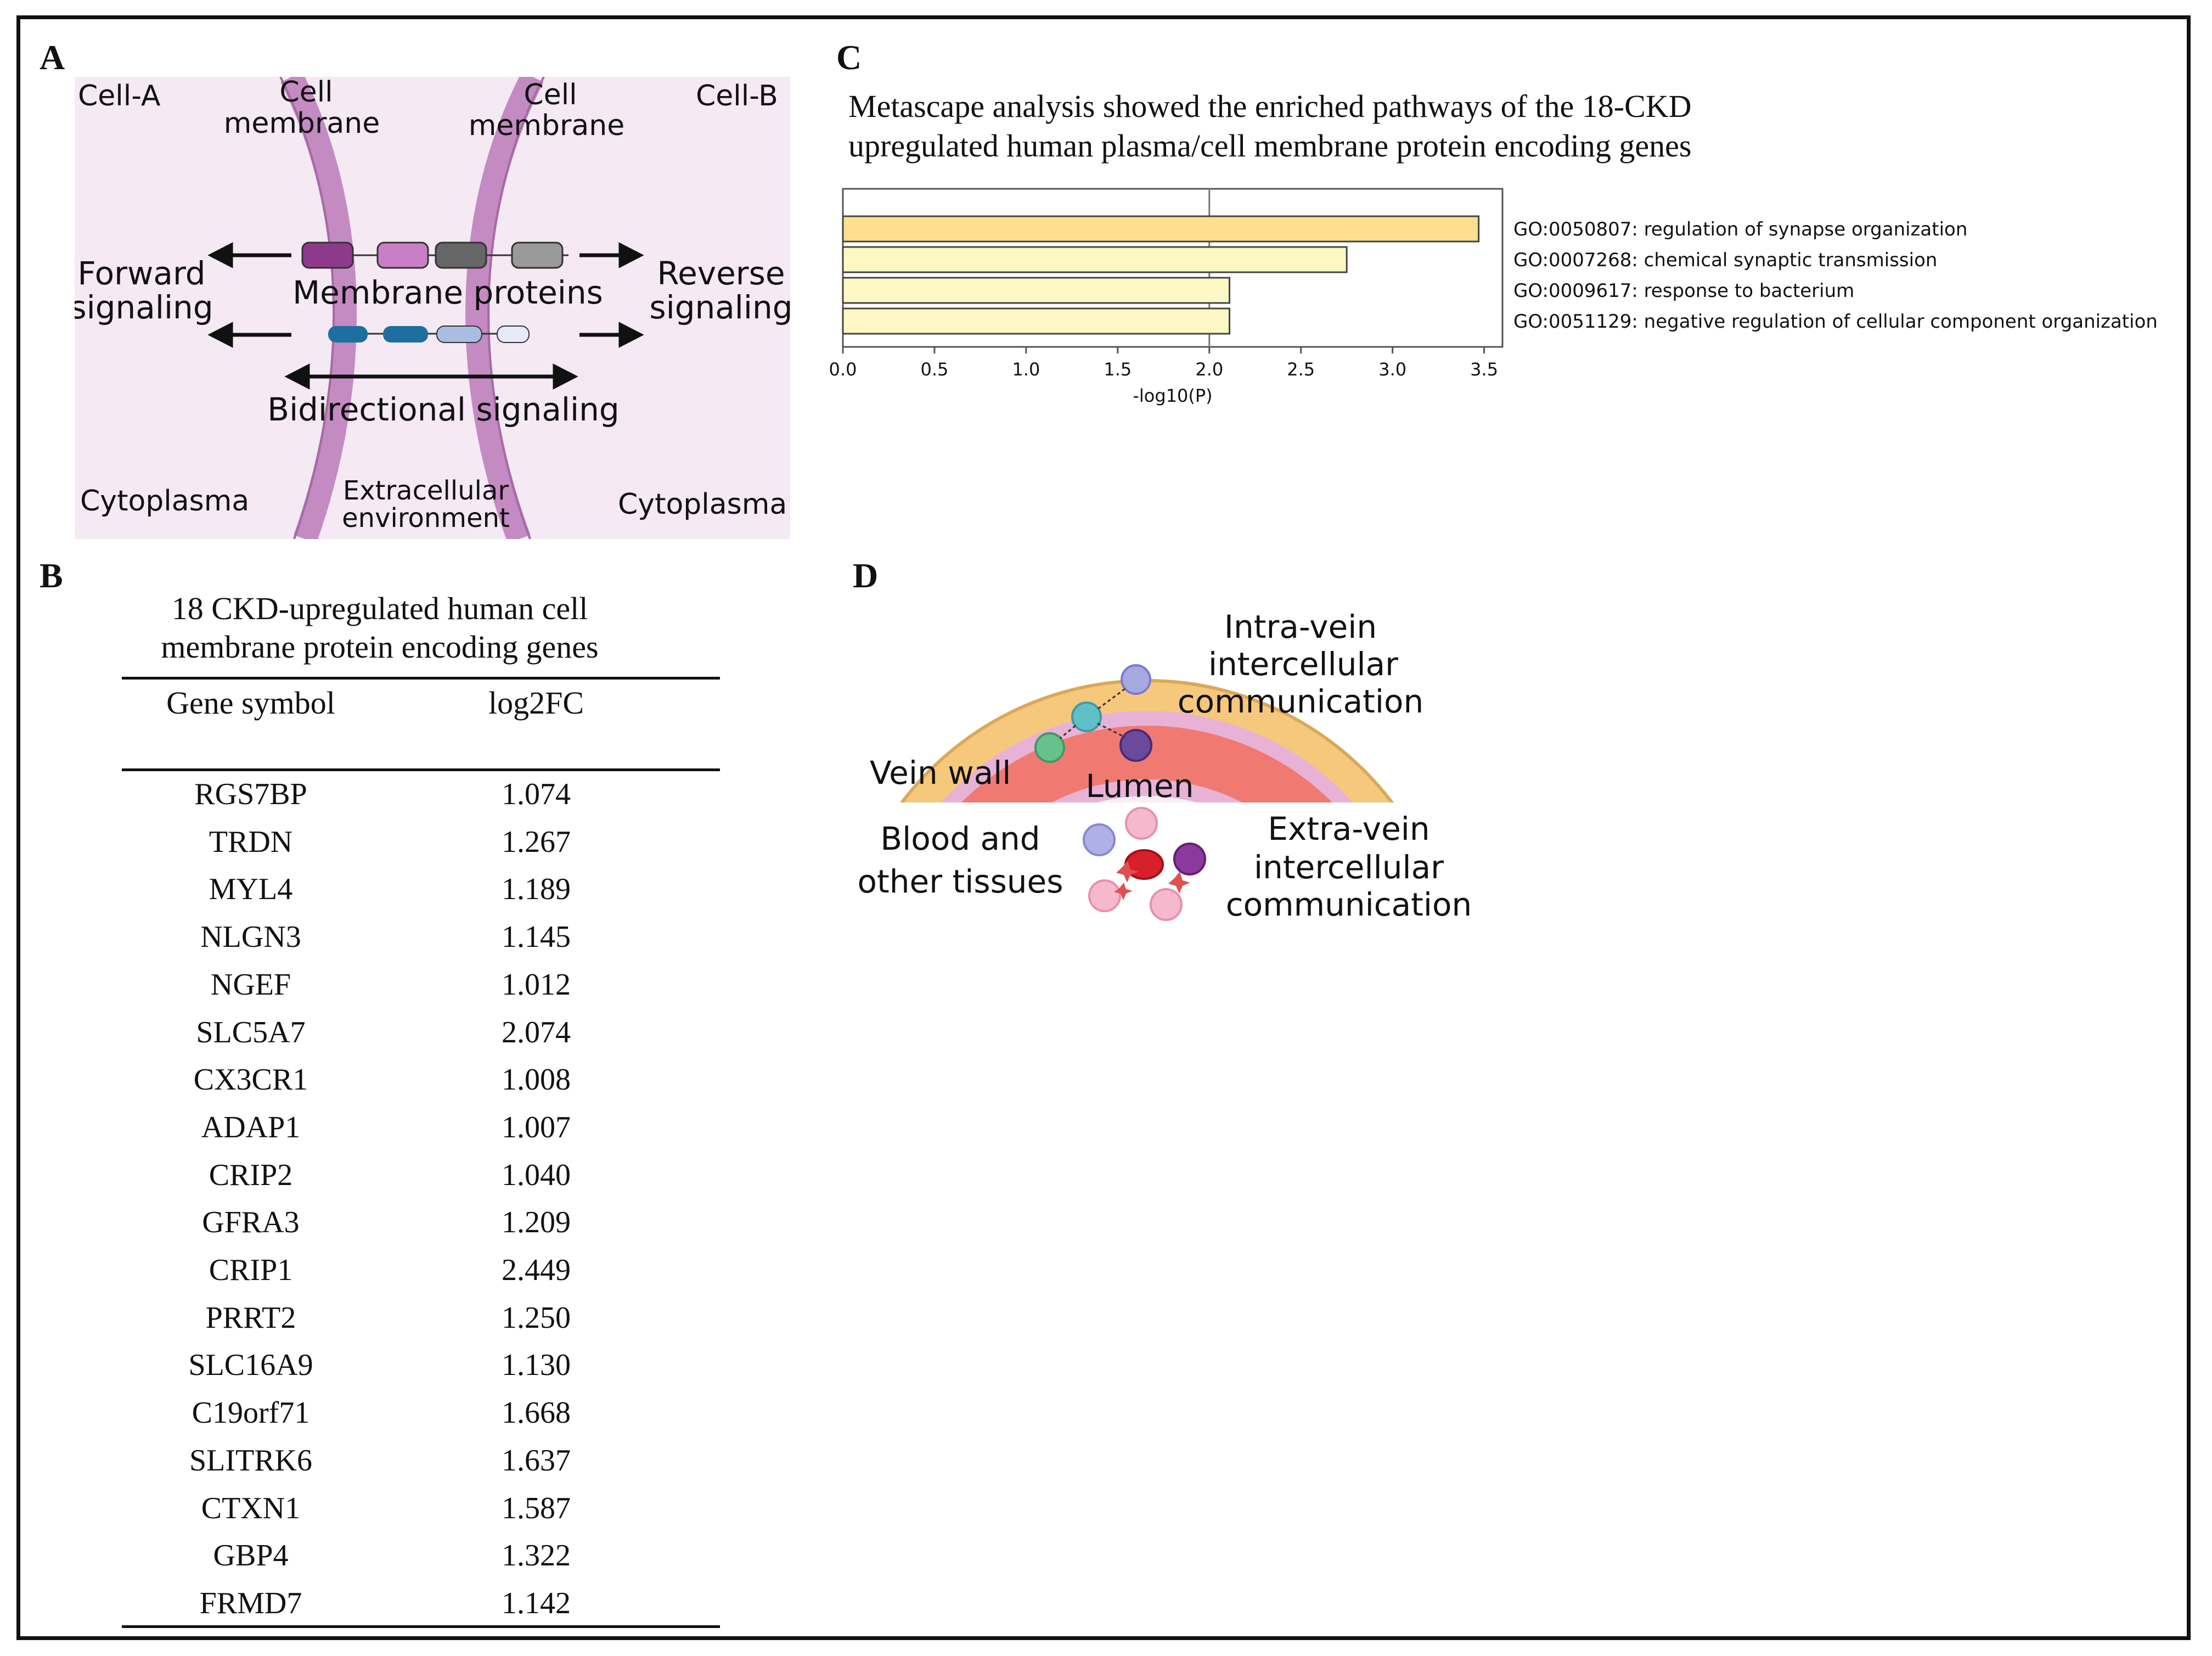  What do you see at coordinates (251, 1222) in the screenshot?
I see `gene-symbol-cell: GFRA3` at bounding box center [251, 1222].